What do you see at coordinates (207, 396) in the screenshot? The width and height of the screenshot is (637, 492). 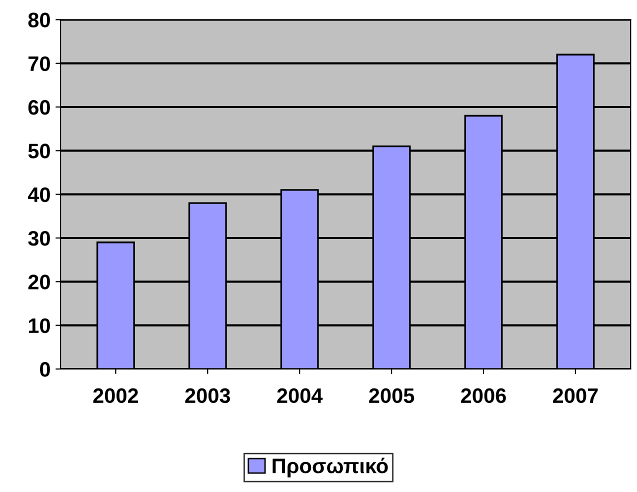 I see `x-tick-label: 2003` at bounding box center [207, 396].